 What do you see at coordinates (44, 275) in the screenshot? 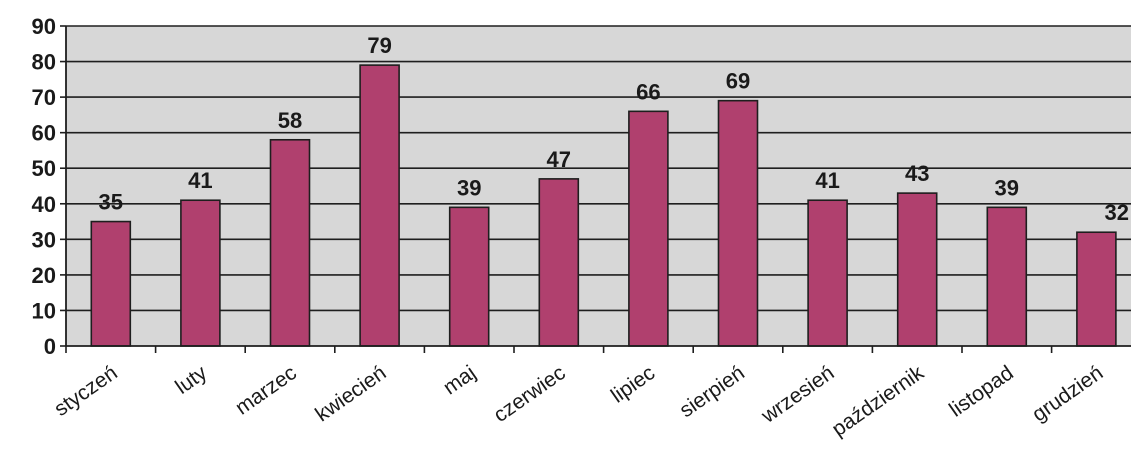
I see `y-tick-label: 20` at bounding box center [44, 275].